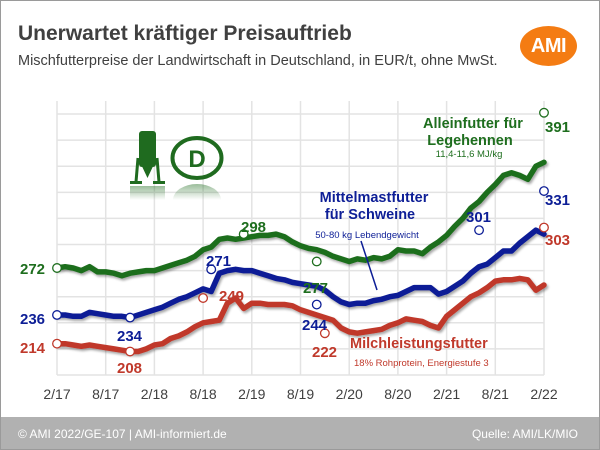  I want to click on annotation-green-note: 11,4-11,6 MJ/kg, so click(469, 154).